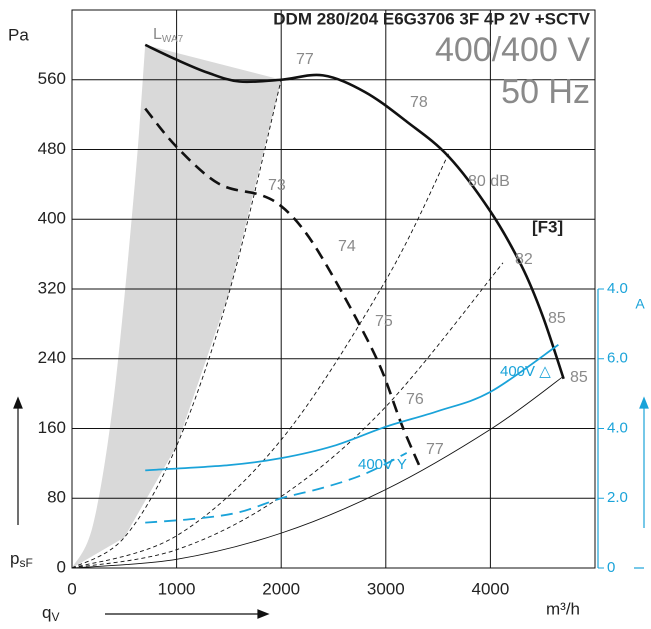 Image resolution: width=651 pixels, height=629 pixels. I want to click on db-label: 78, so click(419, 102).